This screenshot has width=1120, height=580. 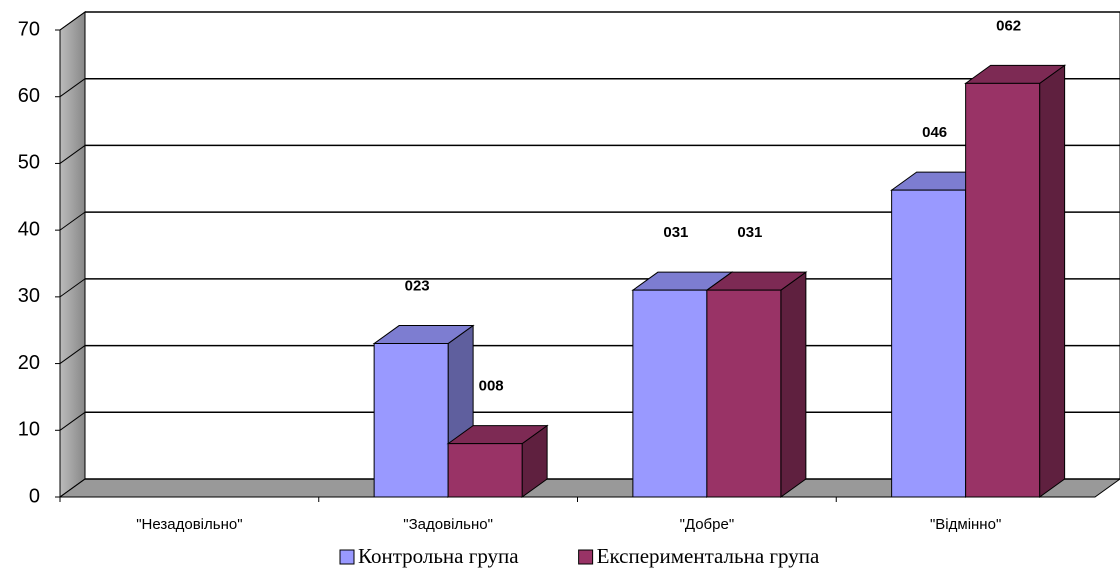 What do you see at coordinates (29, 96) in the screenshot?
I see `y-tick-label: 60` at bounding box center [29, 96].